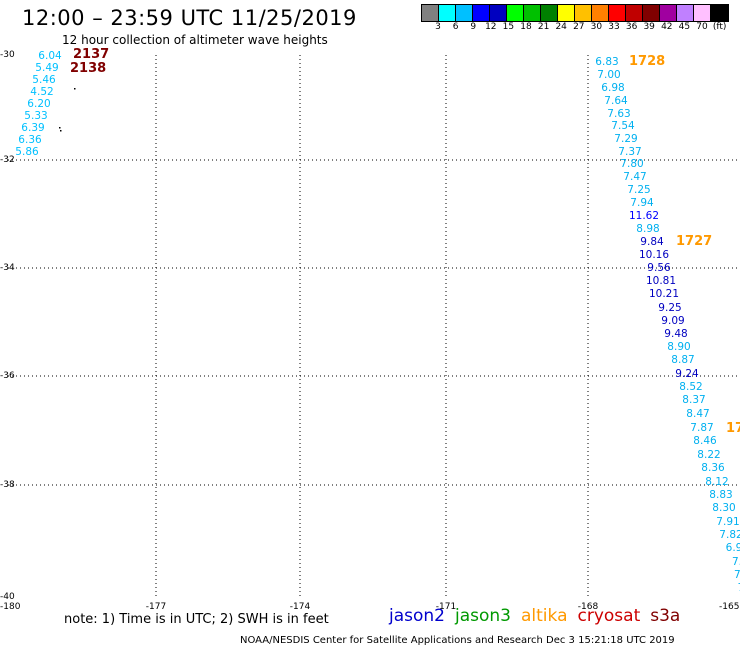  Describe the element at coordinates (665, 616) in the screenshot. I see `legend-item-s3a: s3a` at that location.